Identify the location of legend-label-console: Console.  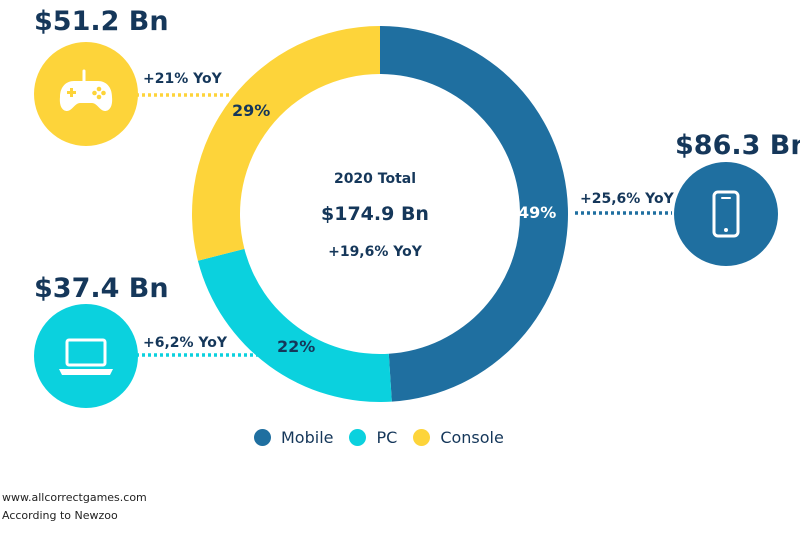
(472, 437).